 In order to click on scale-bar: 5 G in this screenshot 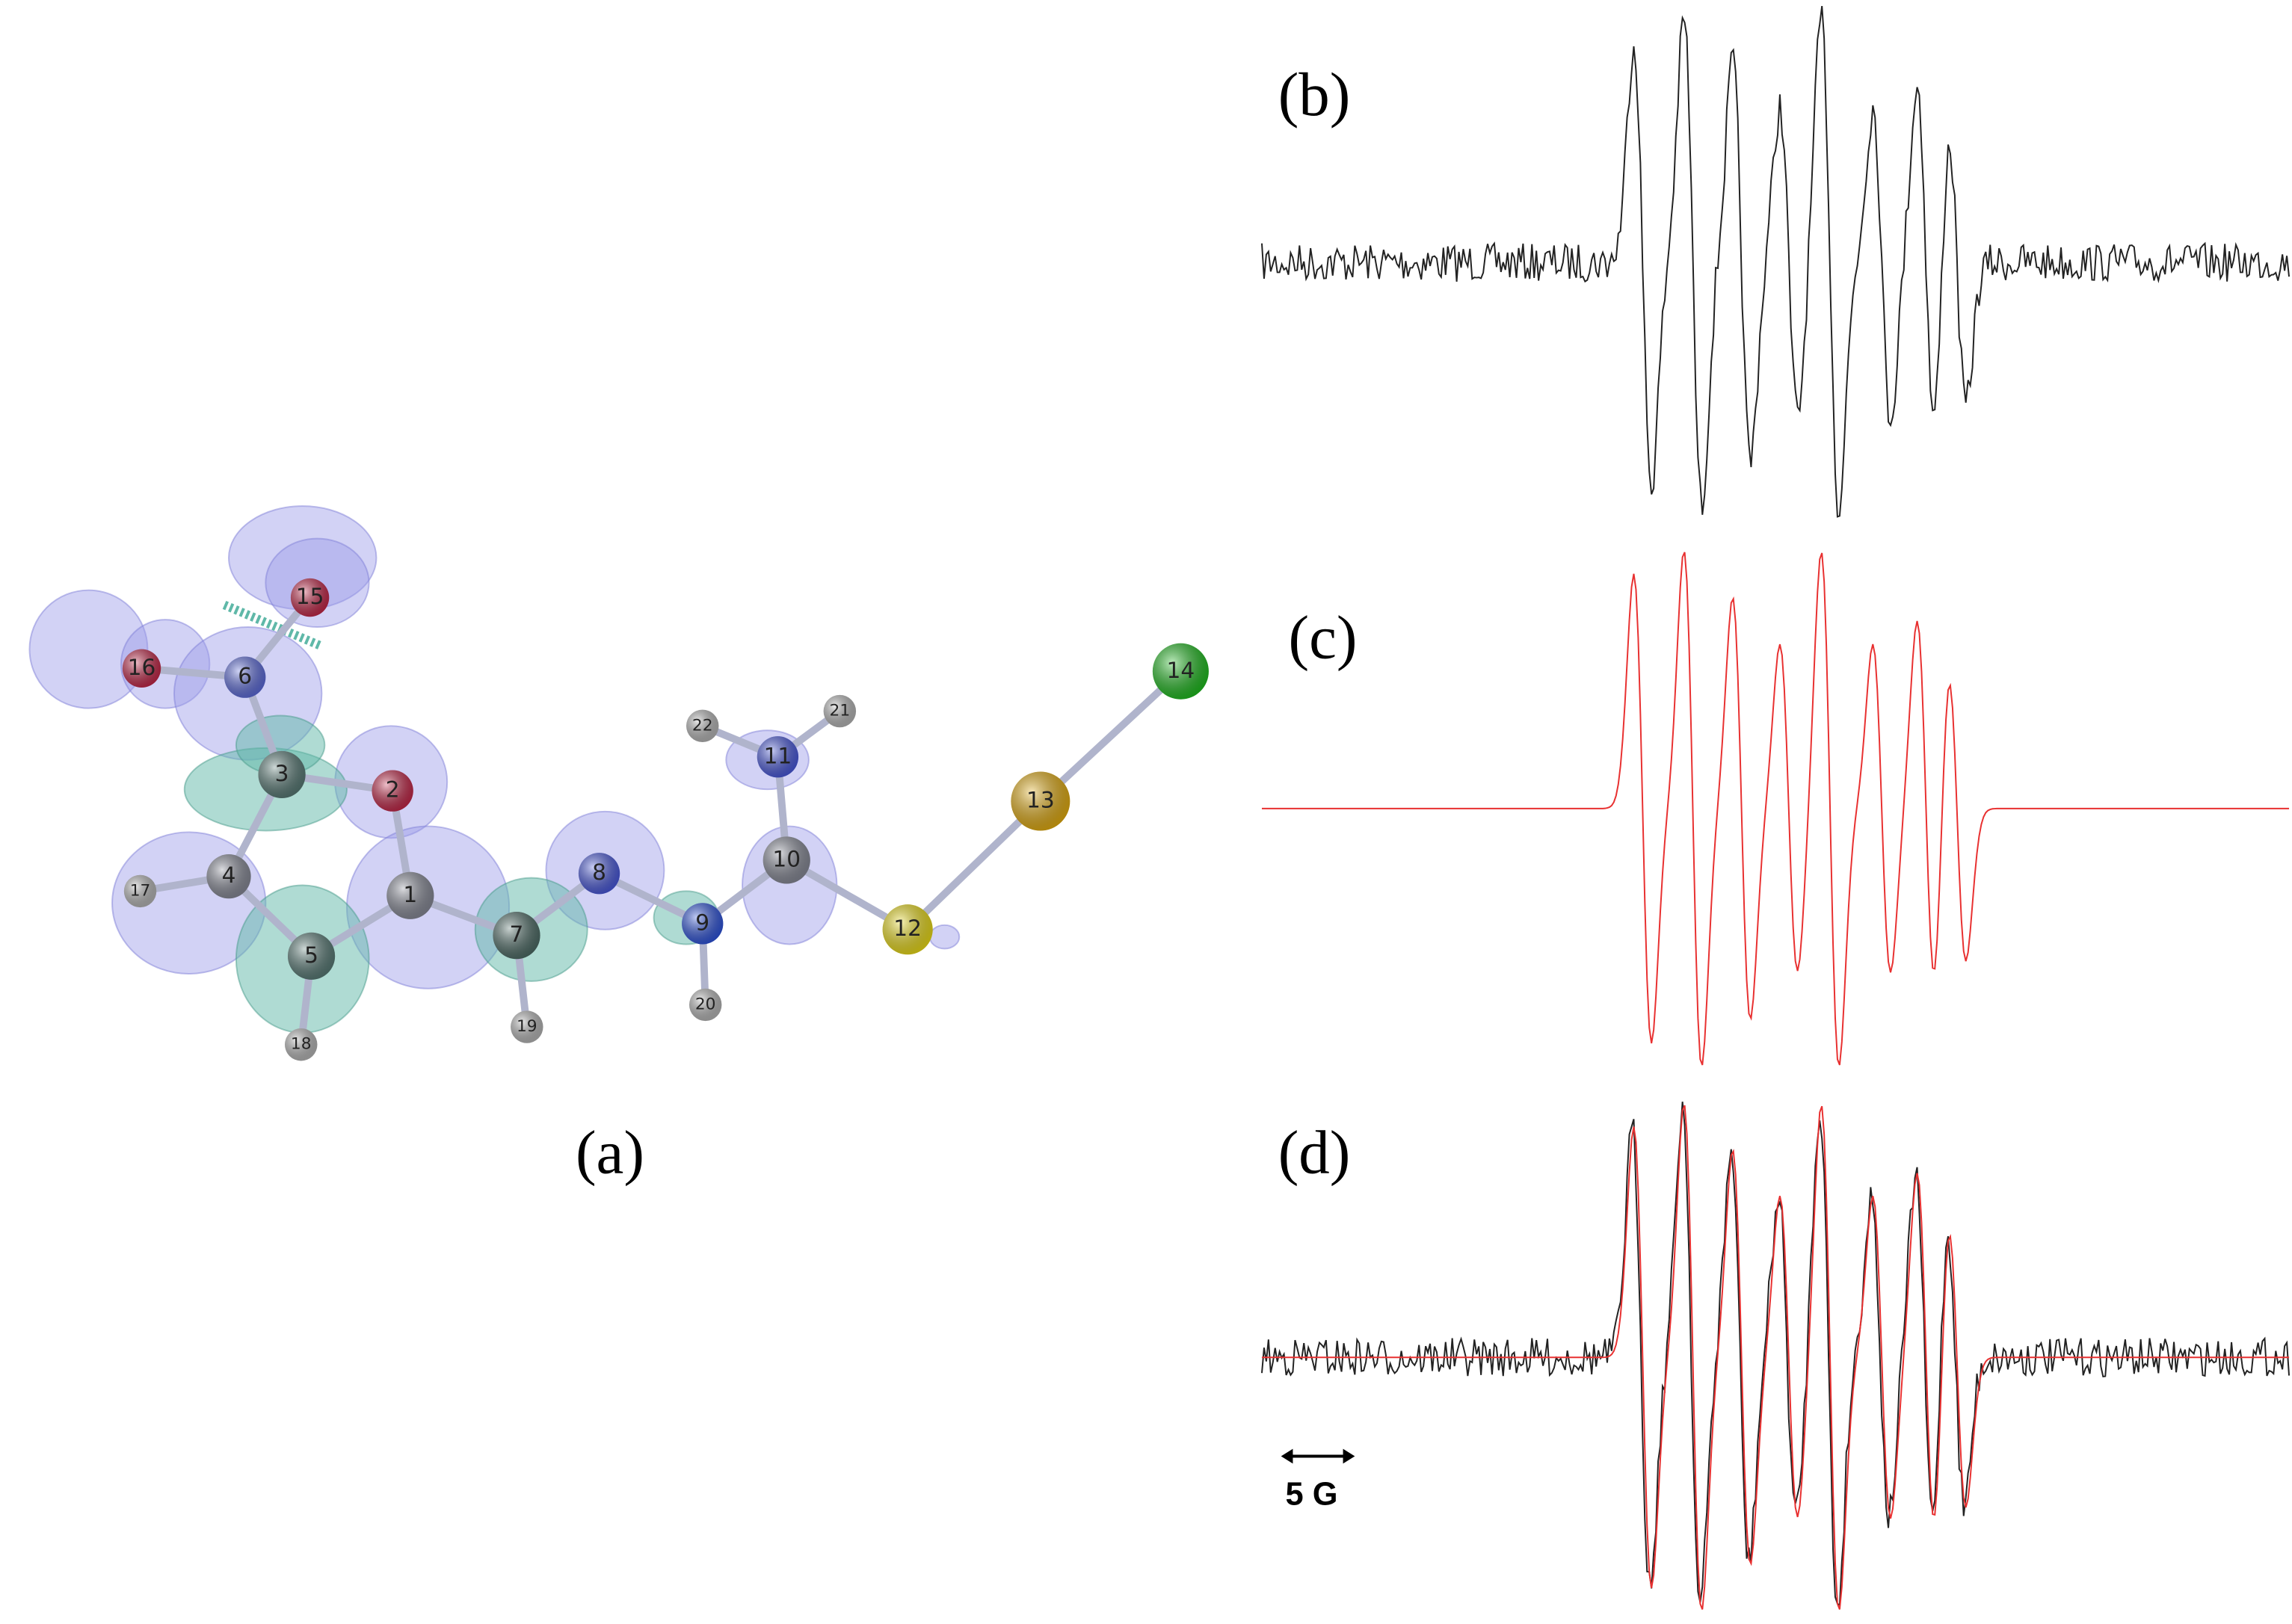, I will do `click(1318, 1480)`.